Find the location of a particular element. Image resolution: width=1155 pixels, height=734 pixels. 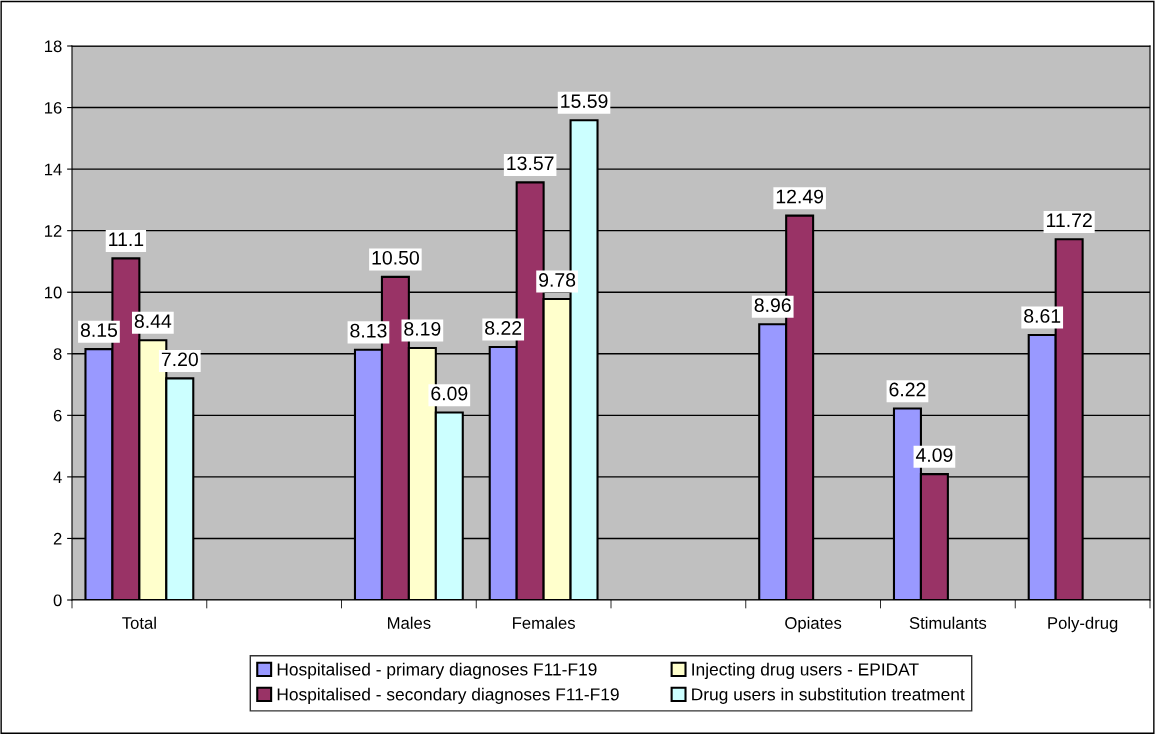

legend-label: Hospitalised - primary diagnoses F11-F19 is located at coordinates (437, 670).